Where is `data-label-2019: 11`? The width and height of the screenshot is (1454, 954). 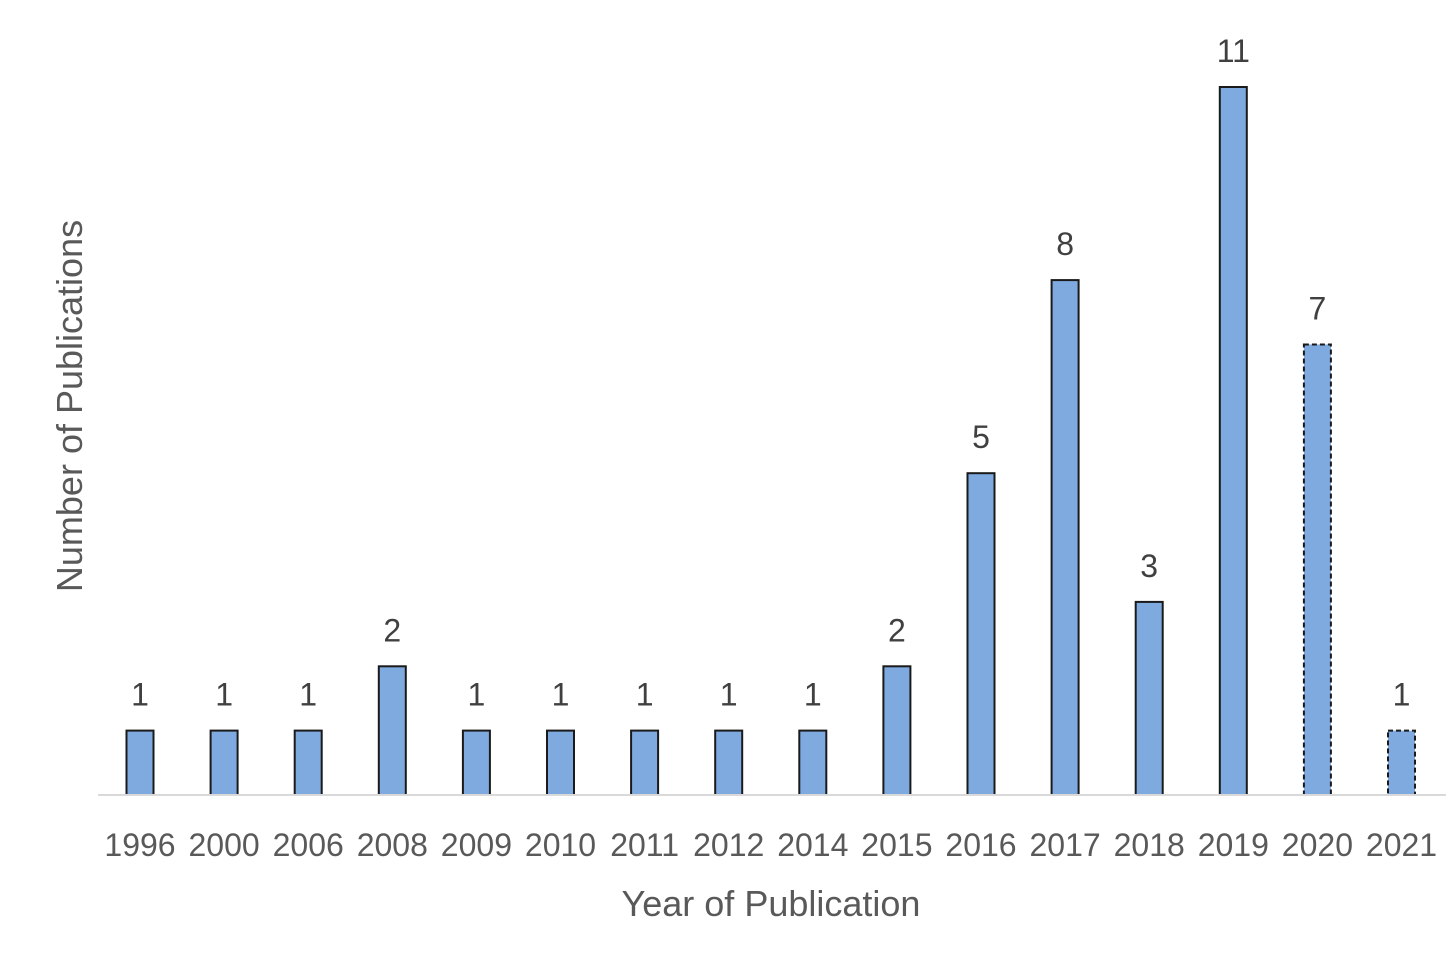 data-label-2019: 11 is located at coordinates (1233, 51).